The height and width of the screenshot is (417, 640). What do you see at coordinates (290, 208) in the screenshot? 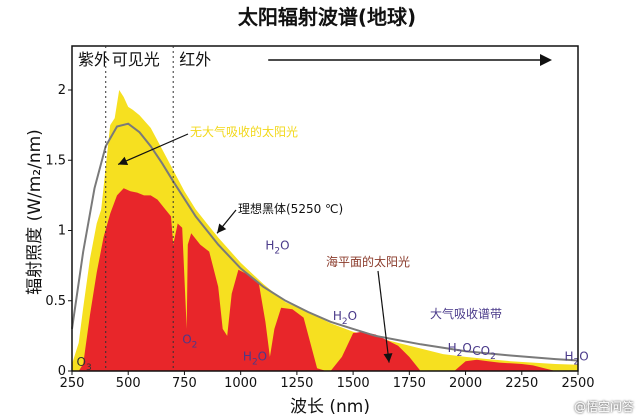
I see `blackbody-label: 理想黑体(5250 ℃)` at bounding box center [290, 208].